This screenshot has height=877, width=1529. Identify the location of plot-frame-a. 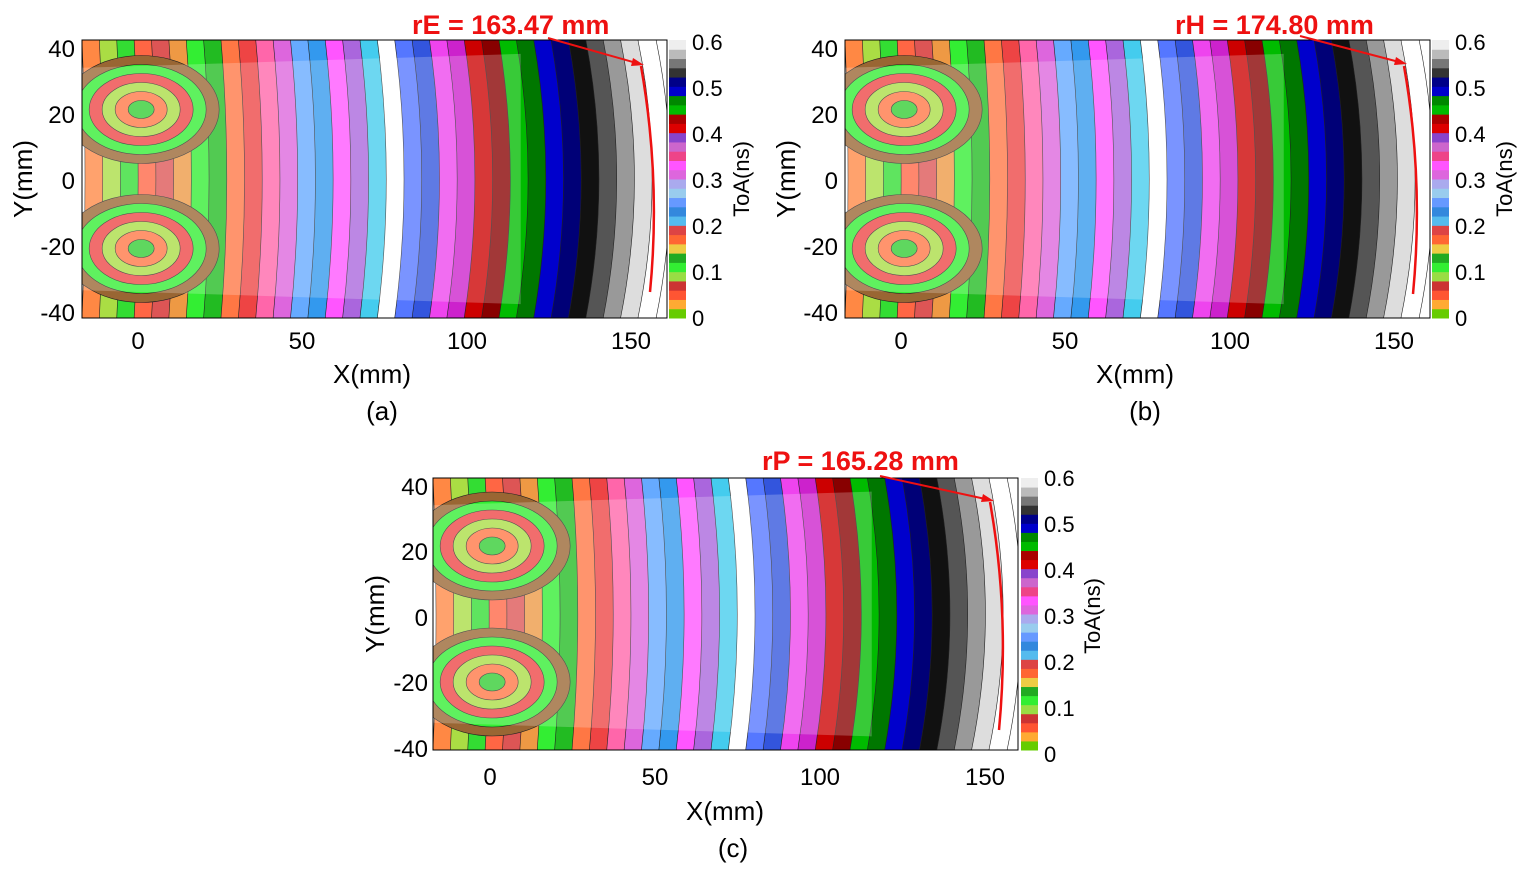
(374, 179).